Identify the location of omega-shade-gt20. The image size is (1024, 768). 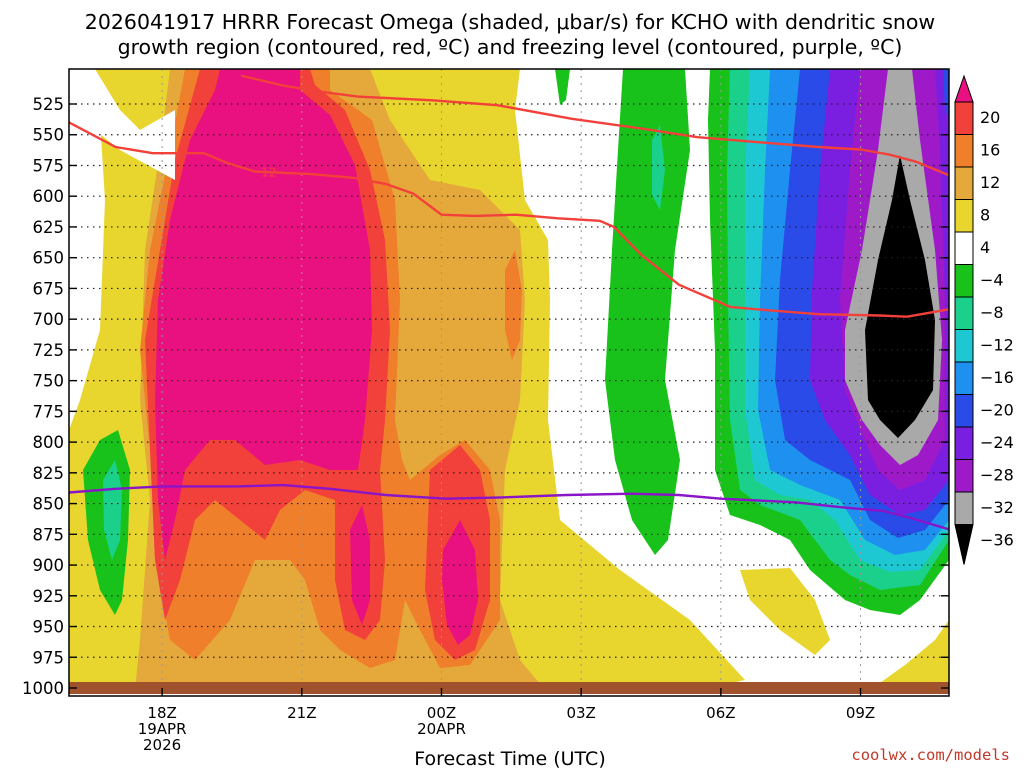
(263, 314).